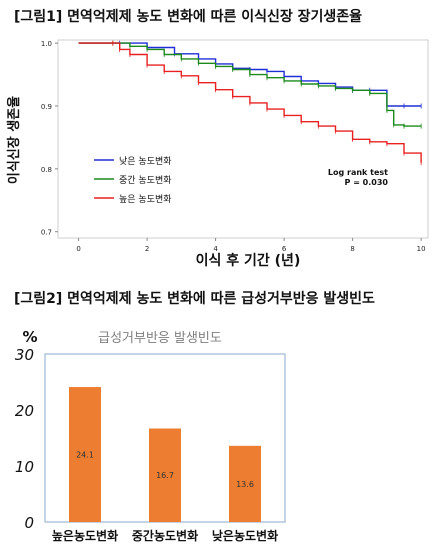  Describe the element at coordinates (24, 467) in the screenshot. I see `bar-y-tick-label: 10` at that location.